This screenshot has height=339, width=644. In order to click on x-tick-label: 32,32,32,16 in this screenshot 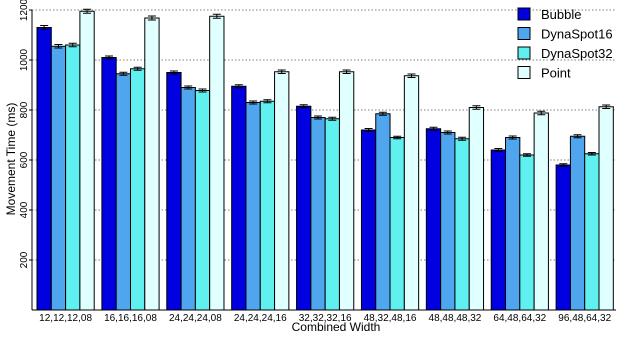, I will do `click(325, 318)`.